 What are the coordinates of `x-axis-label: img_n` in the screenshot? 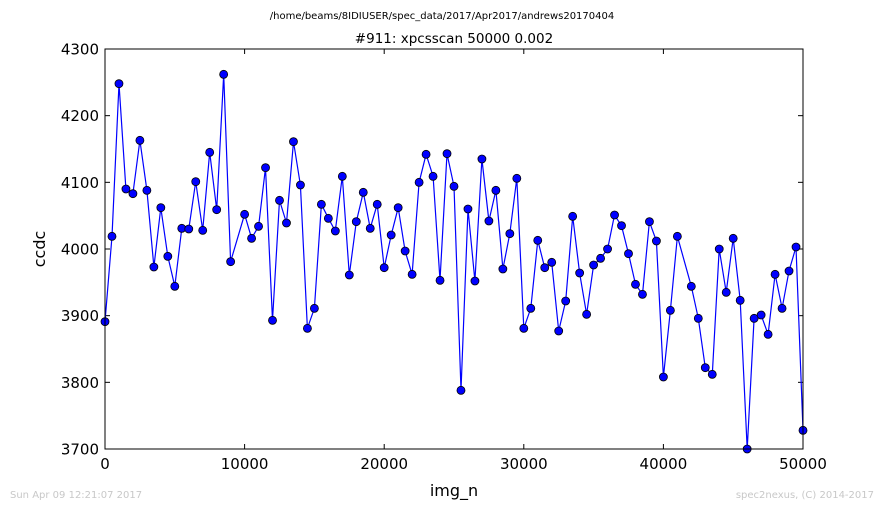 It's located at (454, 491).